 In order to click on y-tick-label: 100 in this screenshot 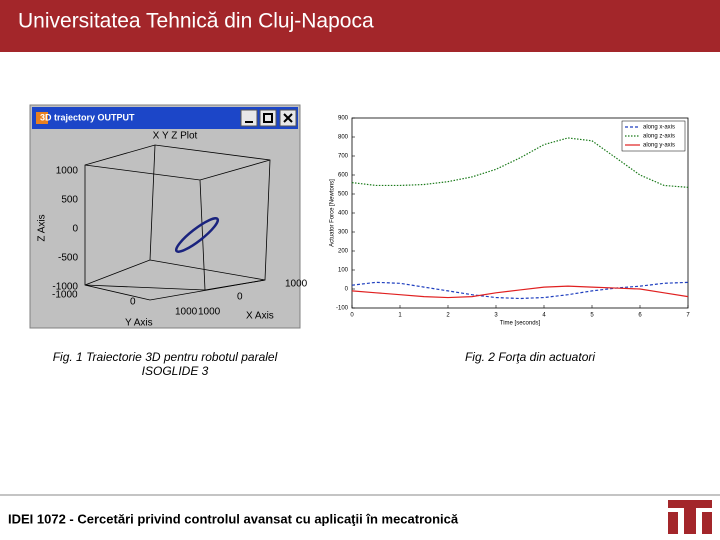, I will do `click(343, 271)`.